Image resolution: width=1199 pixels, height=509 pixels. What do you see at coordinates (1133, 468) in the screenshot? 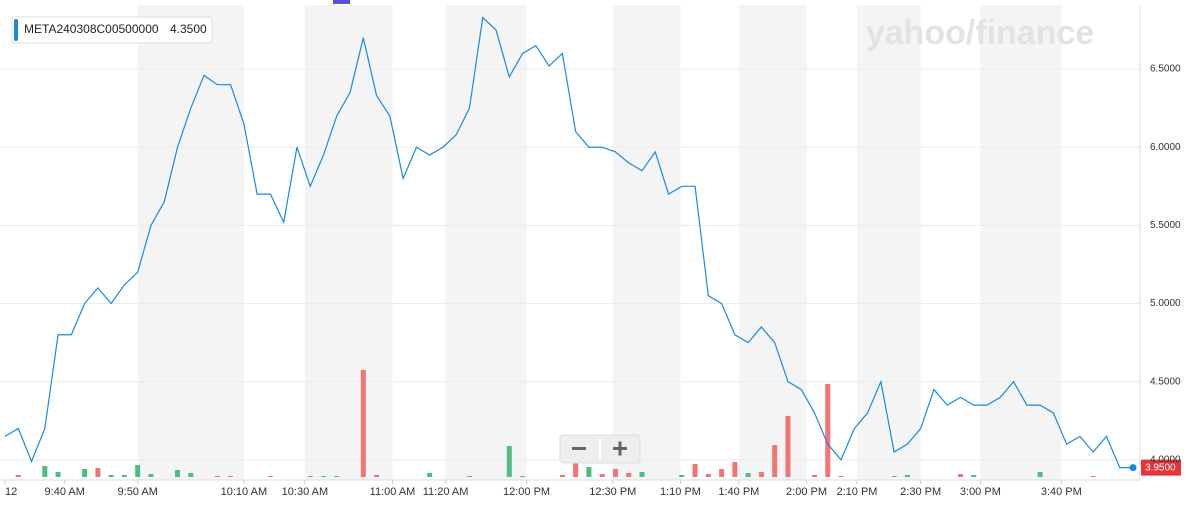
I see `last-point` at bounding box center [1133, 468].